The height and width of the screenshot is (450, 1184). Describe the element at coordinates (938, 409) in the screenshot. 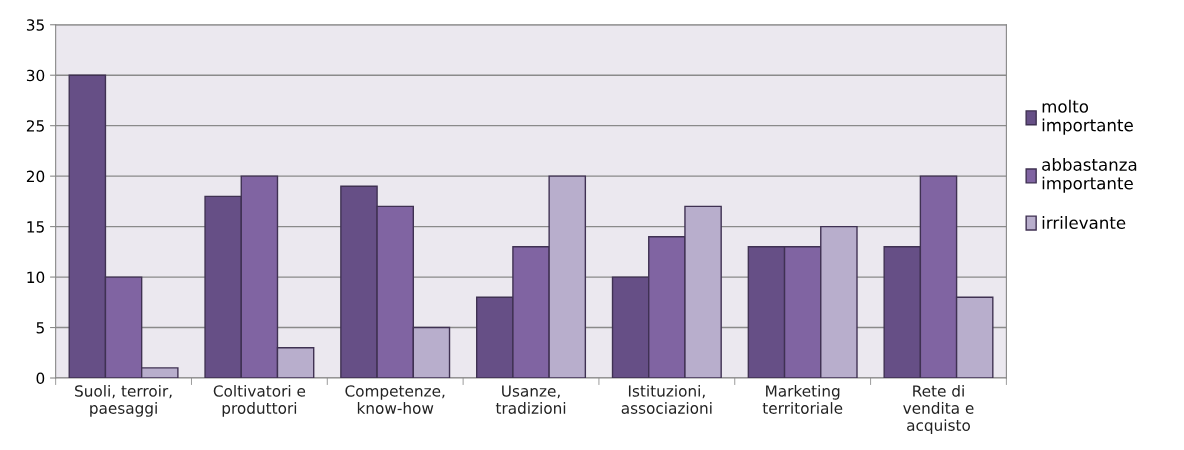

I see `x-tick-label: Rete di vendita e acquisto` at that location.